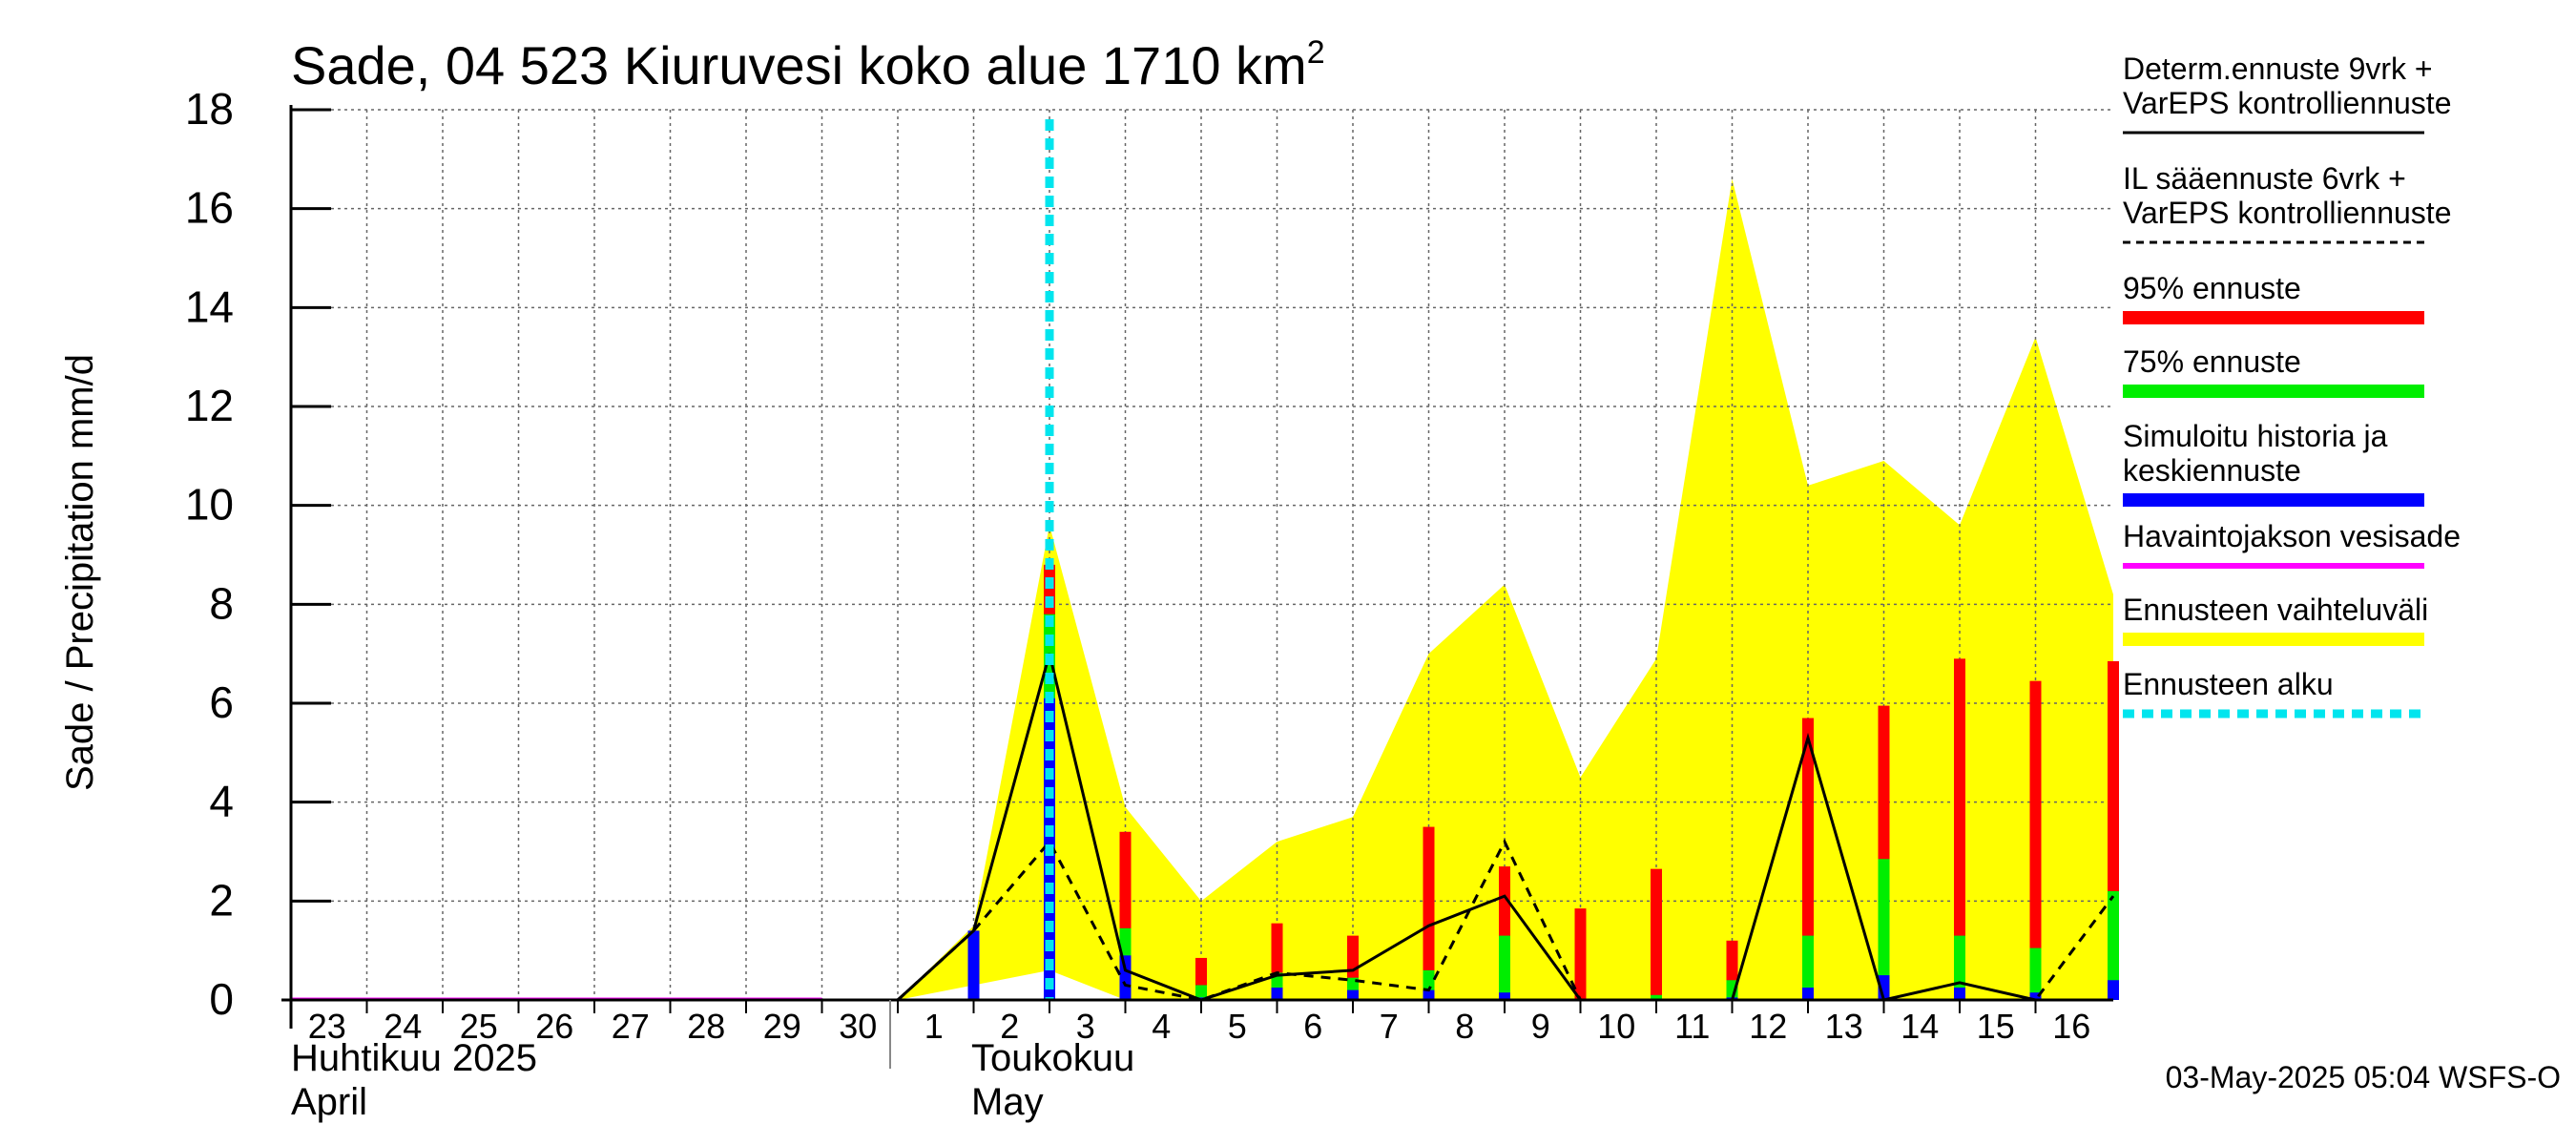 The width and height of the screenshot is (2576, 1145). I want to click on x-tick-label: 9, so click(1540, 1026).